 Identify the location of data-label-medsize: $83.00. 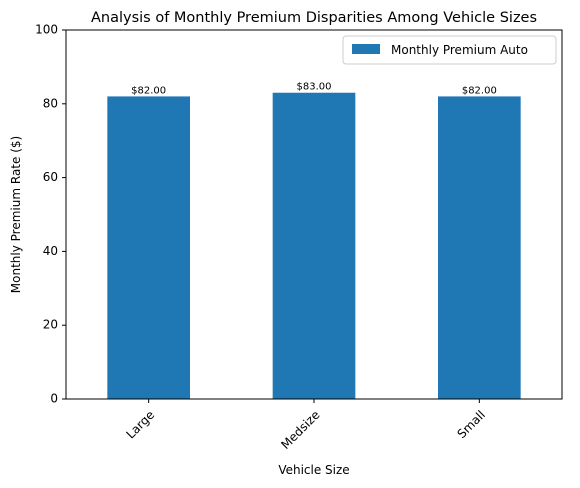
(314, 87).